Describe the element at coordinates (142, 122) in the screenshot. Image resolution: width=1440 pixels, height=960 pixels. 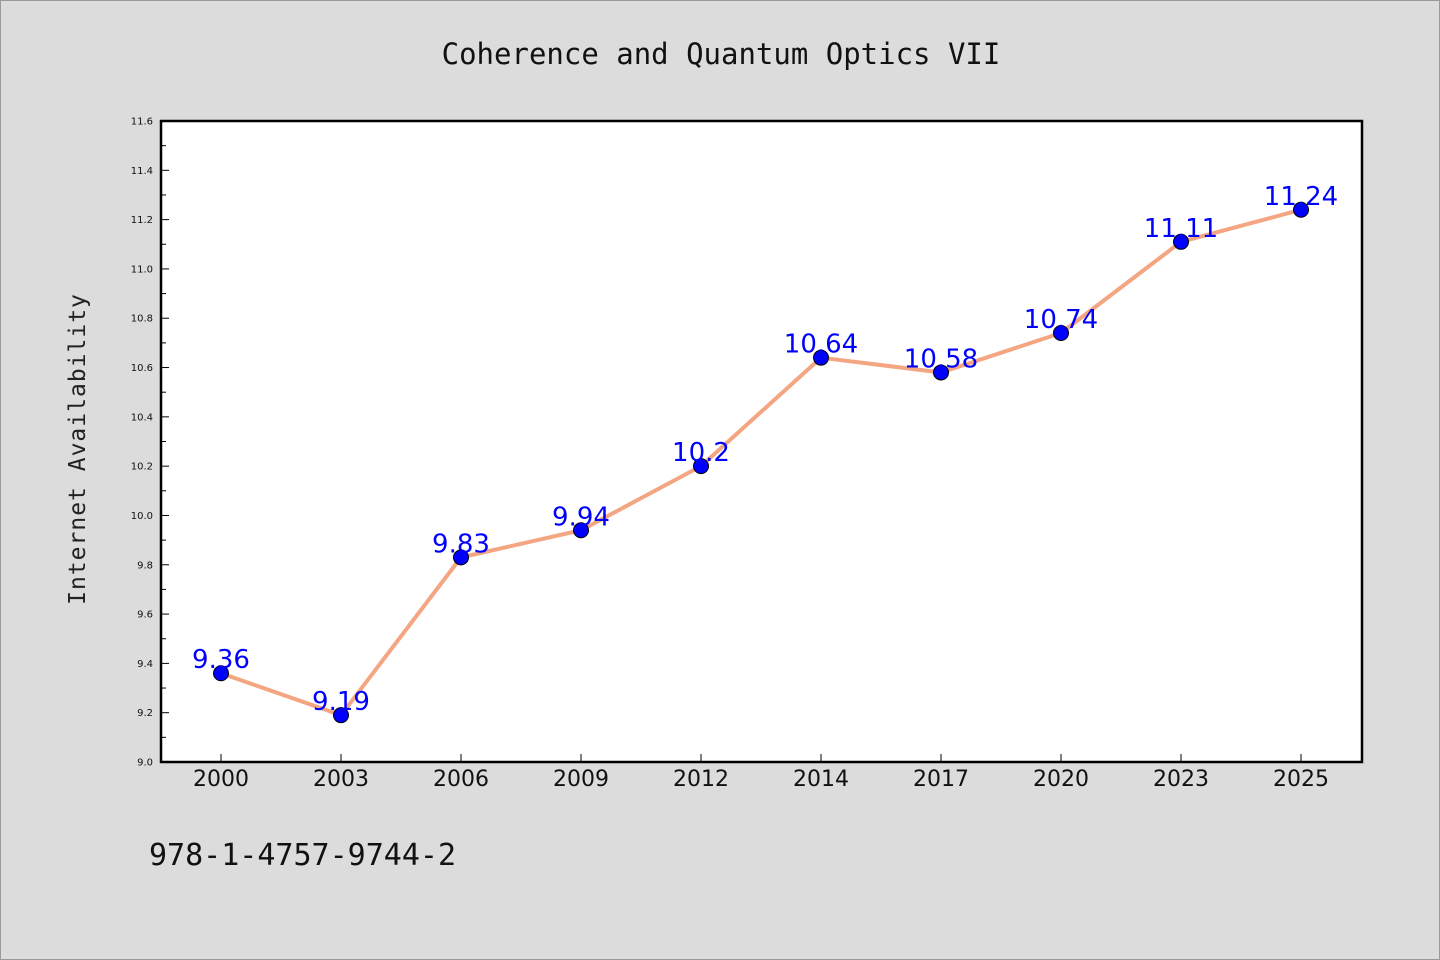
I see `y-tick-label: 11.6` at that location.